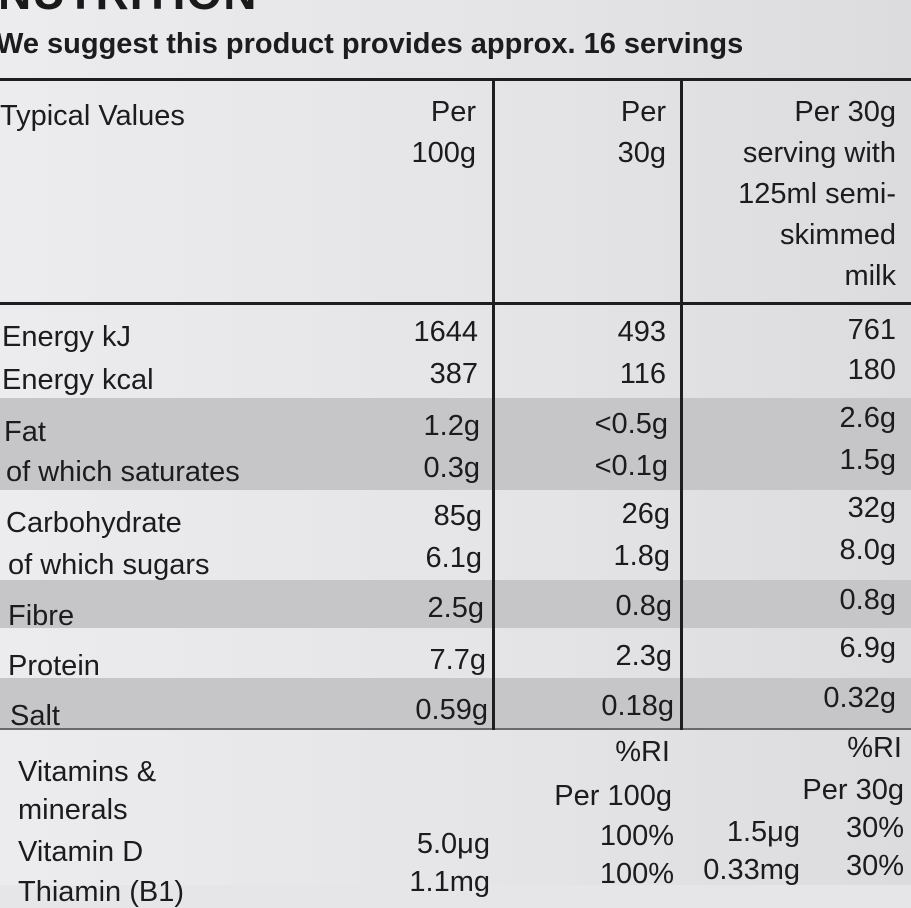  I want to click on cell-per30: <0.1g, so click(631, 466).